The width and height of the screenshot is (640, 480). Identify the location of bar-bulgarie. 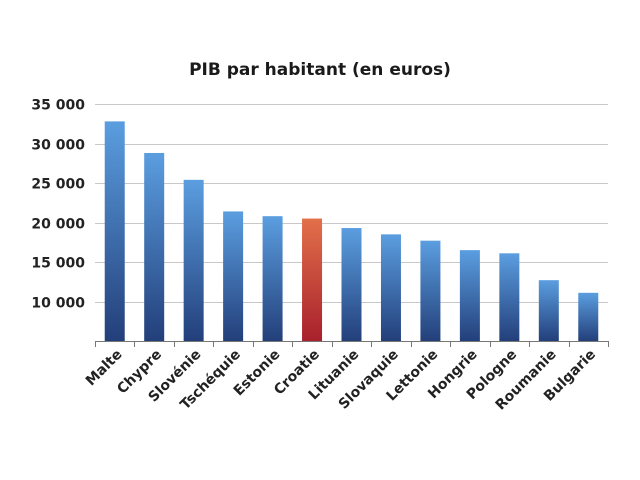
(588, 316).